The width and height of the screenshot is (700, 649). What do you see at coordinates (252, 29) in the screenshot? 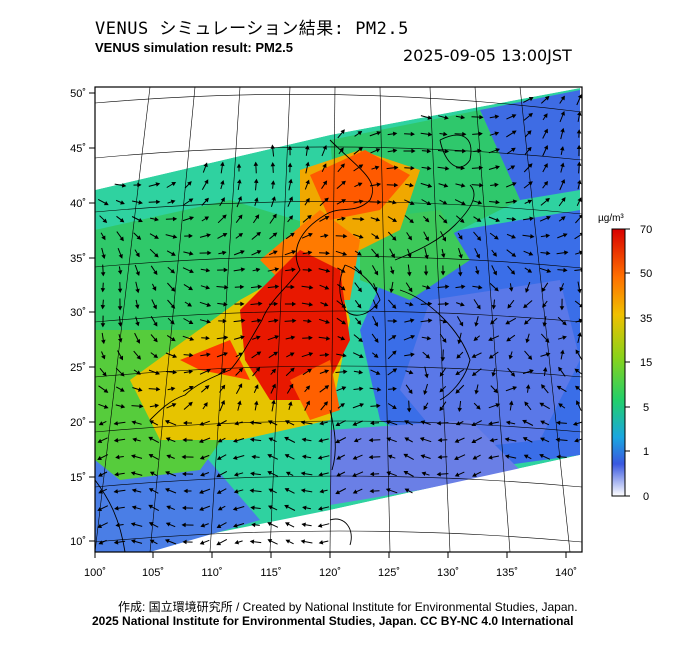
I see `map-title-japanese: VENUS シミュレーション結果: PM2.5` at bounding box center [252, 29].